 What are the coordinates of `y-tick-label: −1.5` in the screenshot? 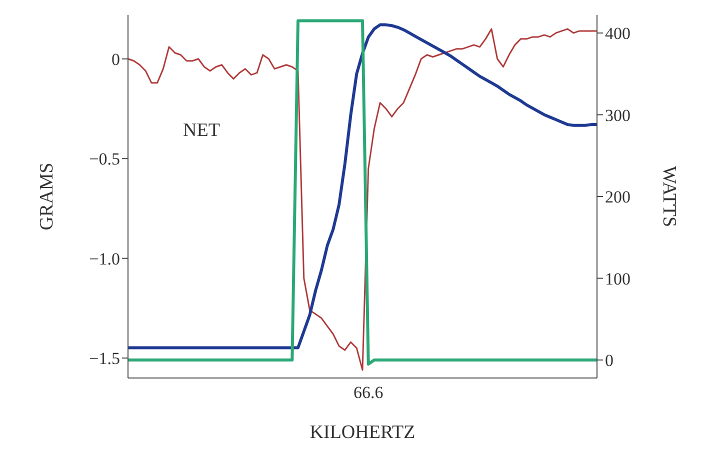 It's located at (104, 358).